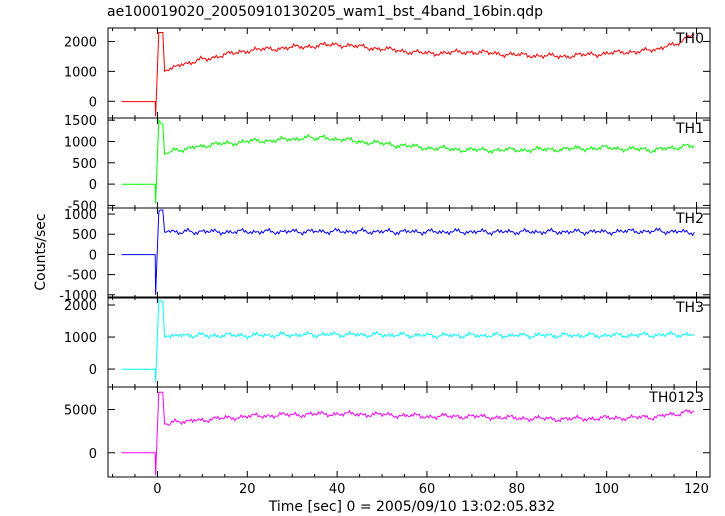 The height and width of the screenshot is (516, 725). What do you see at coordinates (606, 489) in the screenshot?
I see `x-tick-label: 100` at bounding box center [606, 489].